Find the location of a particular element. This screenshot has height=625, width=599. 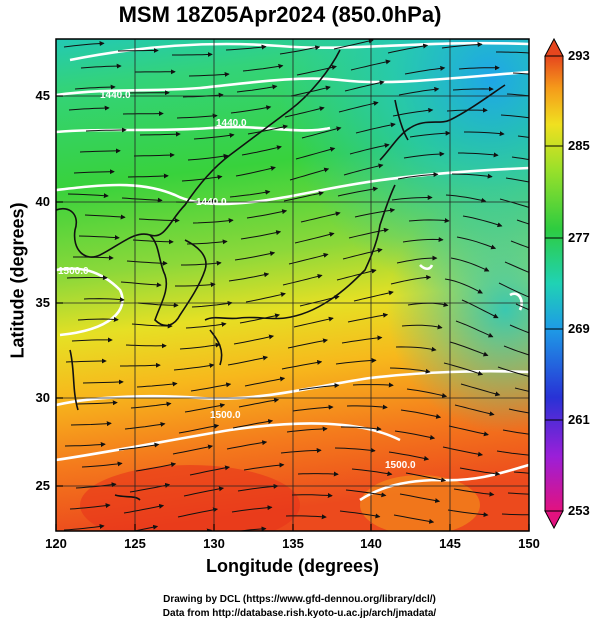

x-tick-label: 120 is located at coordinates (56, 543).